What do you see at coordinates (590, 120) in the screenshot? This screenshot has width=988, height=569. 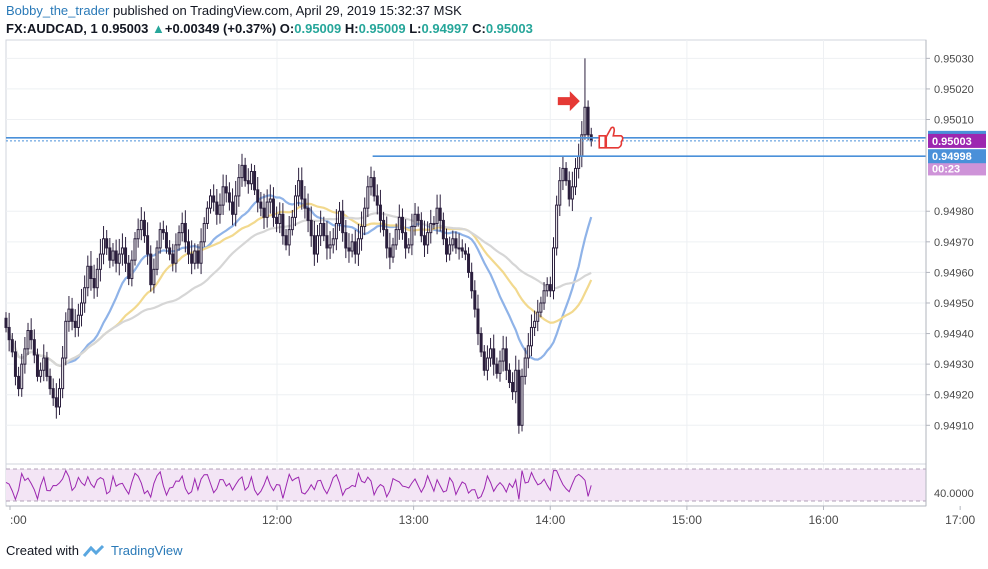 I see `annotations` at bounding box center [590, 120].